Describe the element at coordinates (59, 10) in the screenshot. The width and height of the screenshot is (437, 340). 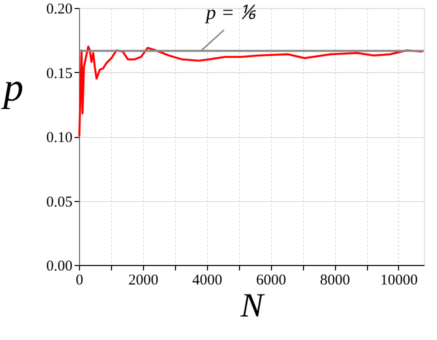
I see `y-tick-label: 0.20` at that location.